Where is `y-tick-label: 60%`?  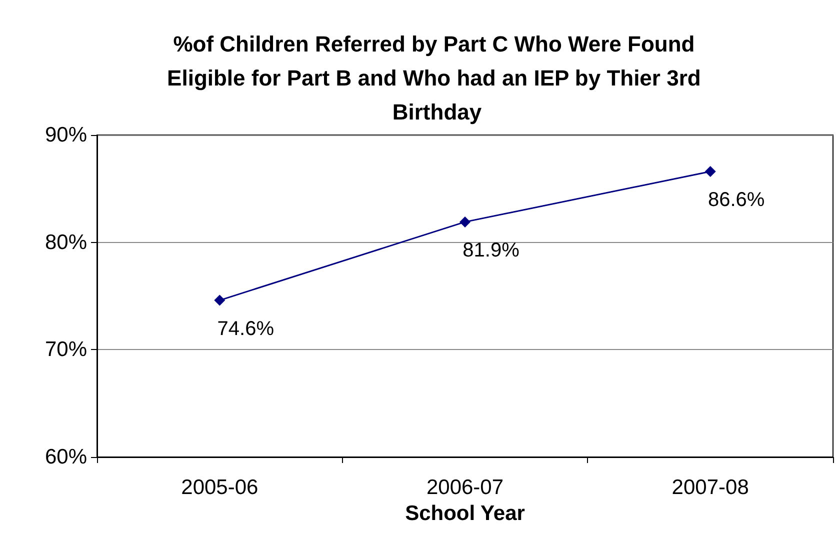
y-tick-label: 60% is located at coordinates (65, 457).